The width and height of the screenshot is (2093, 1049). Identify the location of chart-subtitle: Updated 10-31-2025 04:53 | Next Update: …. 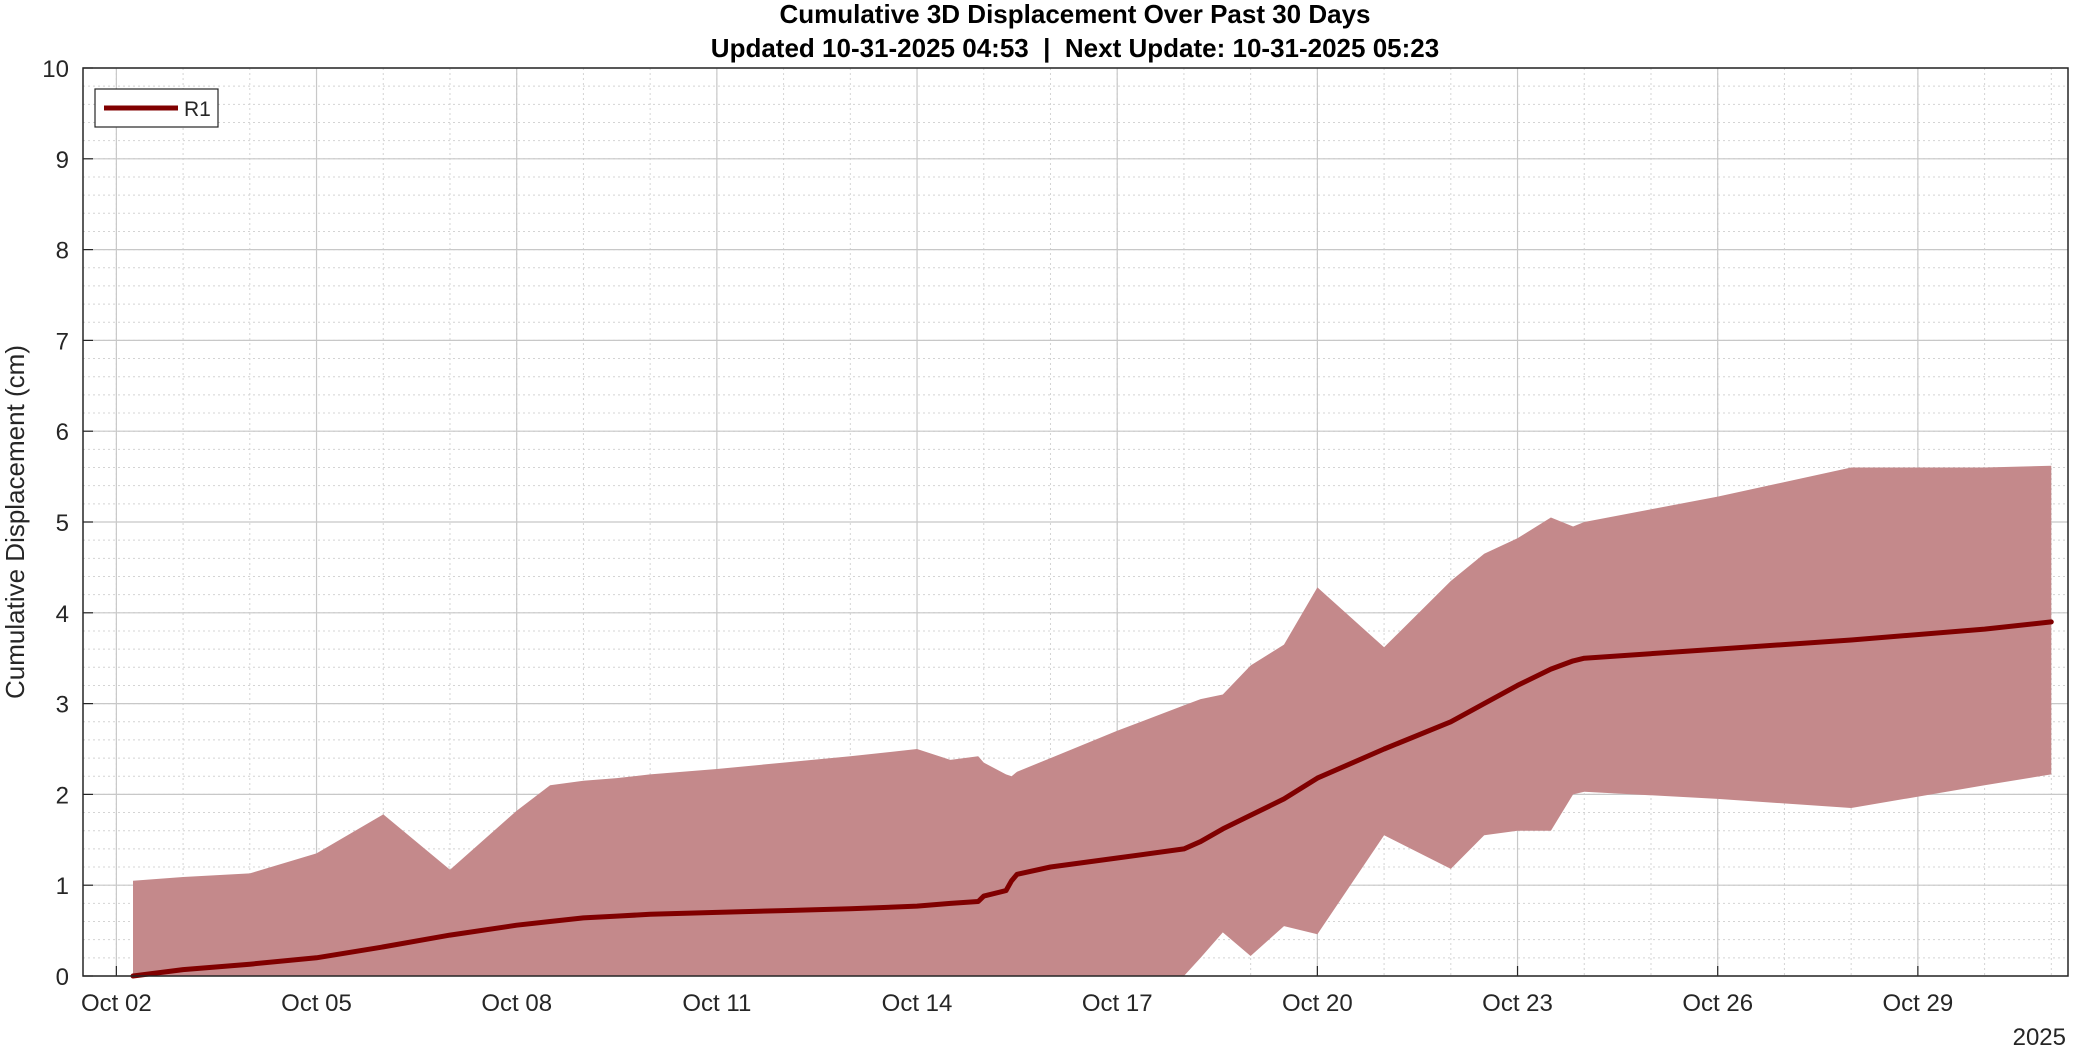
(1075, 48).